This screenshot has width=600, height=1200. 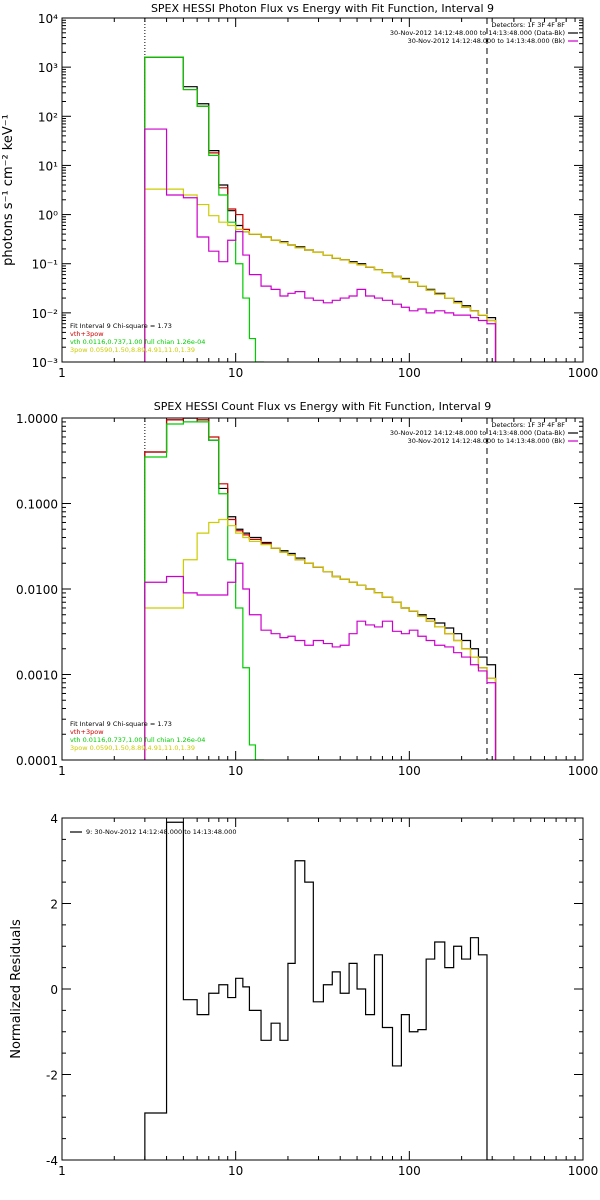 I want to click on y-tick-label: 4, so click(x=54, y=819).